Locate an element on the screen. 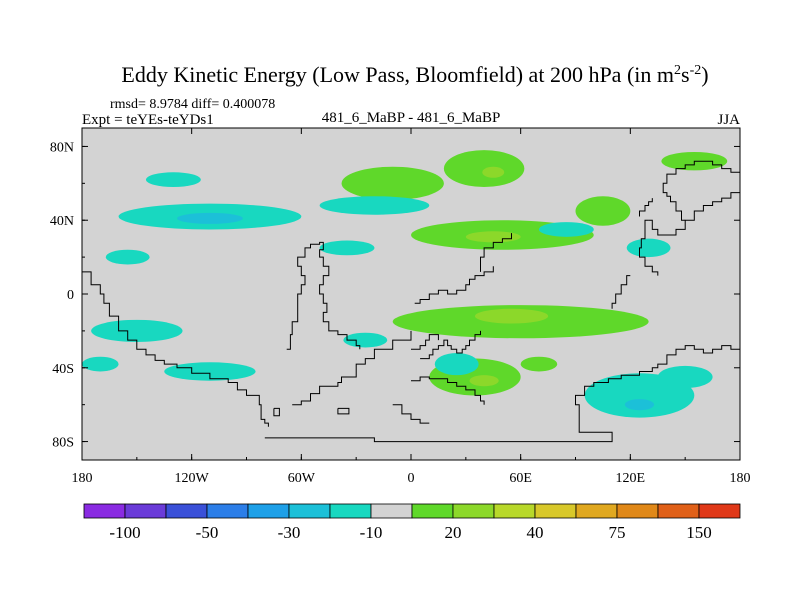 Image resolution: width=800 pixels, height=600 pixels. title-sup-1: 2 is located at coordinates (677, 70).